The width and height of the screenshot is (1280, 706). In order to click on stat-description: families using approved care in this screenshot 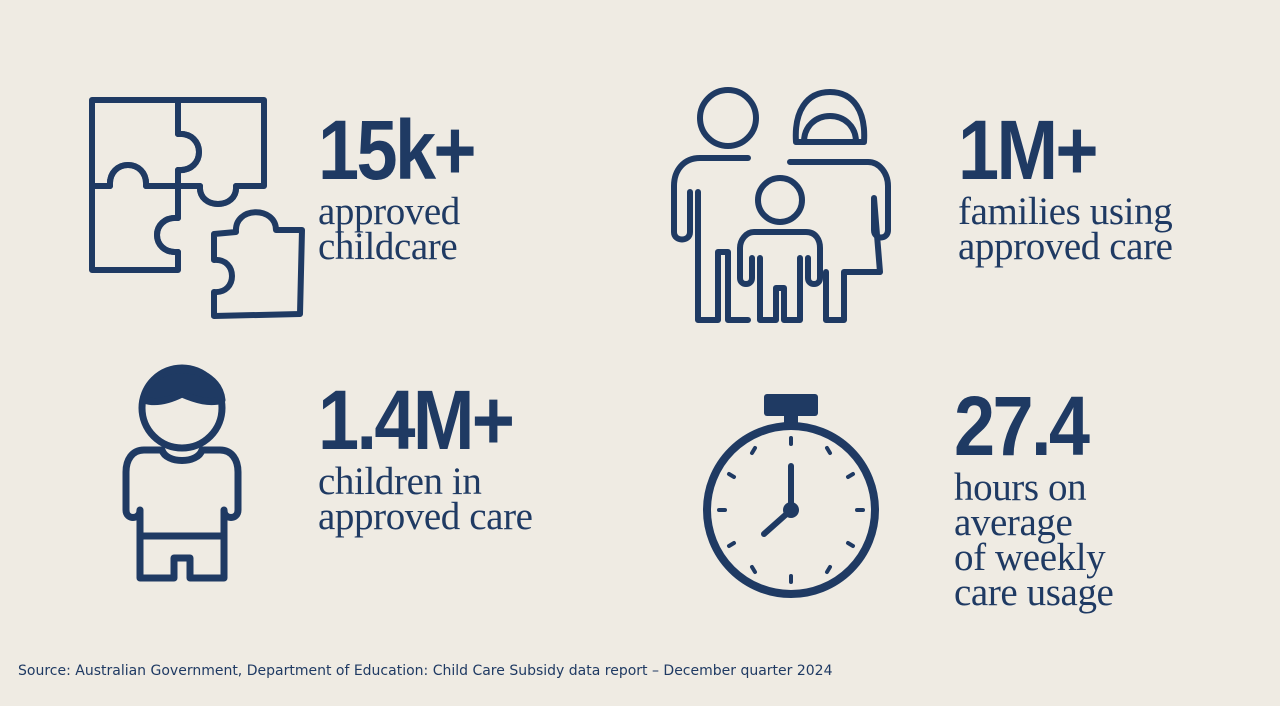, I will do `click(1065, 229)`.